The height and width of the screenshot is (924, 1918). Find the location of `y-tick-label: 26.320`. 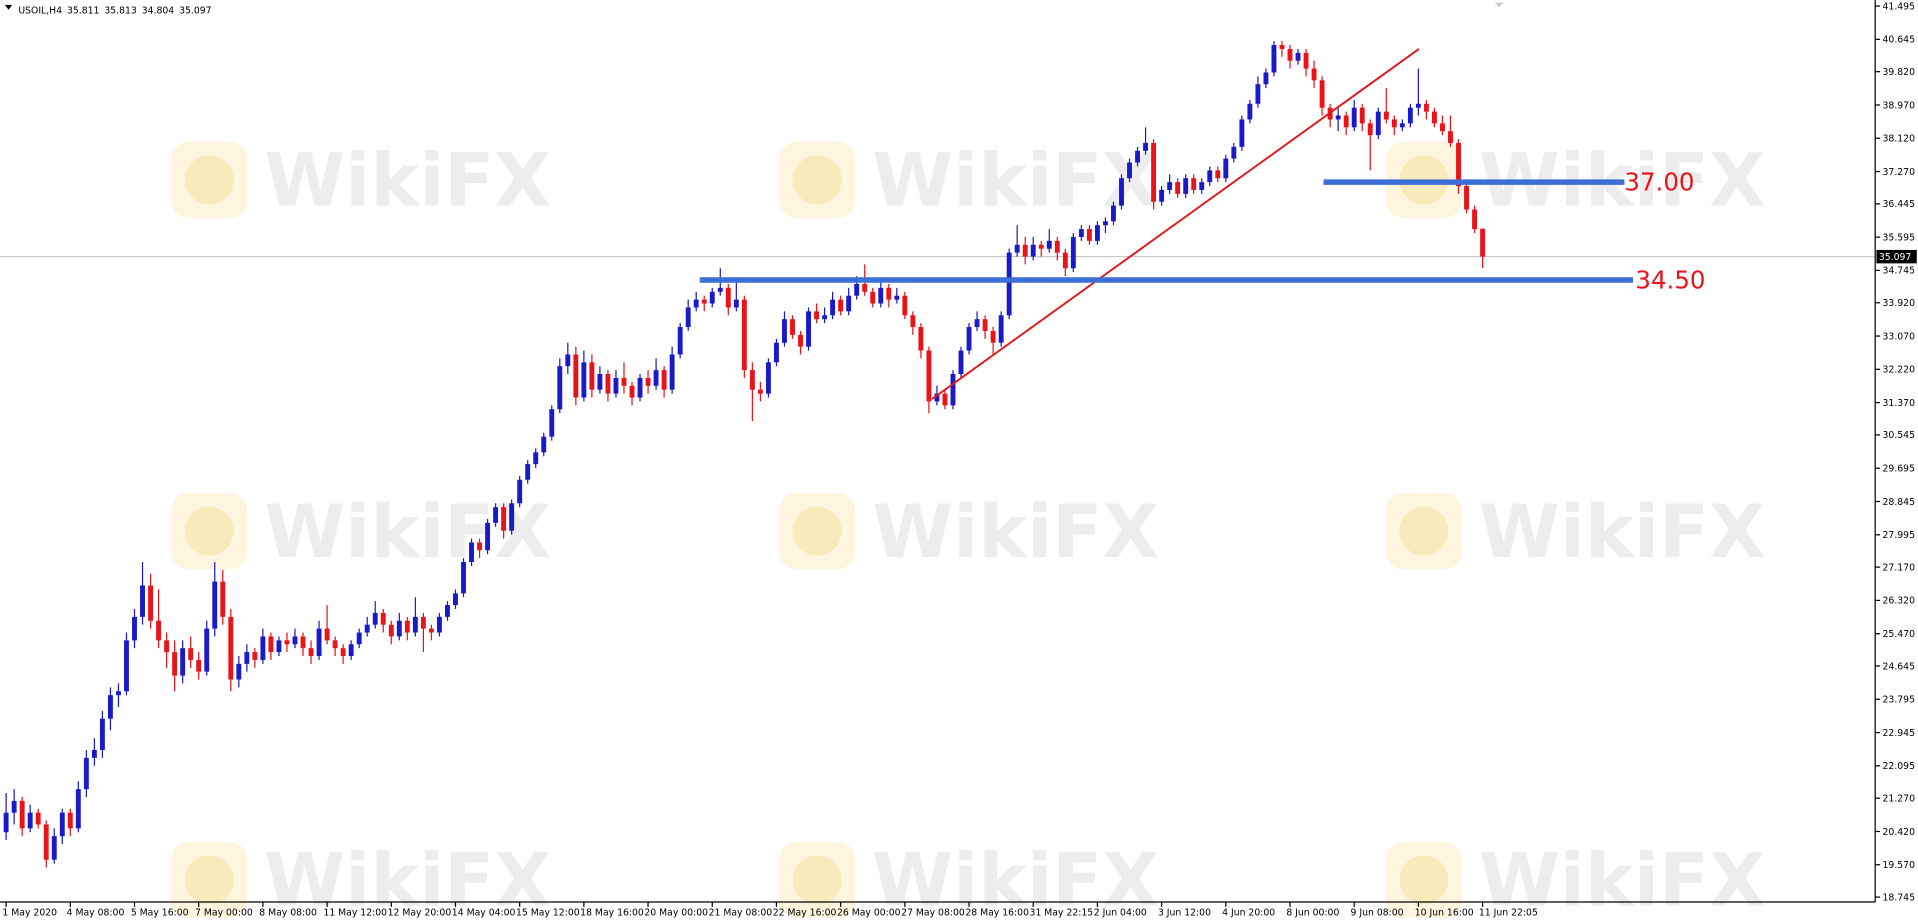

y-tick-label: 26.320 is located at coordinates (1899, 601).